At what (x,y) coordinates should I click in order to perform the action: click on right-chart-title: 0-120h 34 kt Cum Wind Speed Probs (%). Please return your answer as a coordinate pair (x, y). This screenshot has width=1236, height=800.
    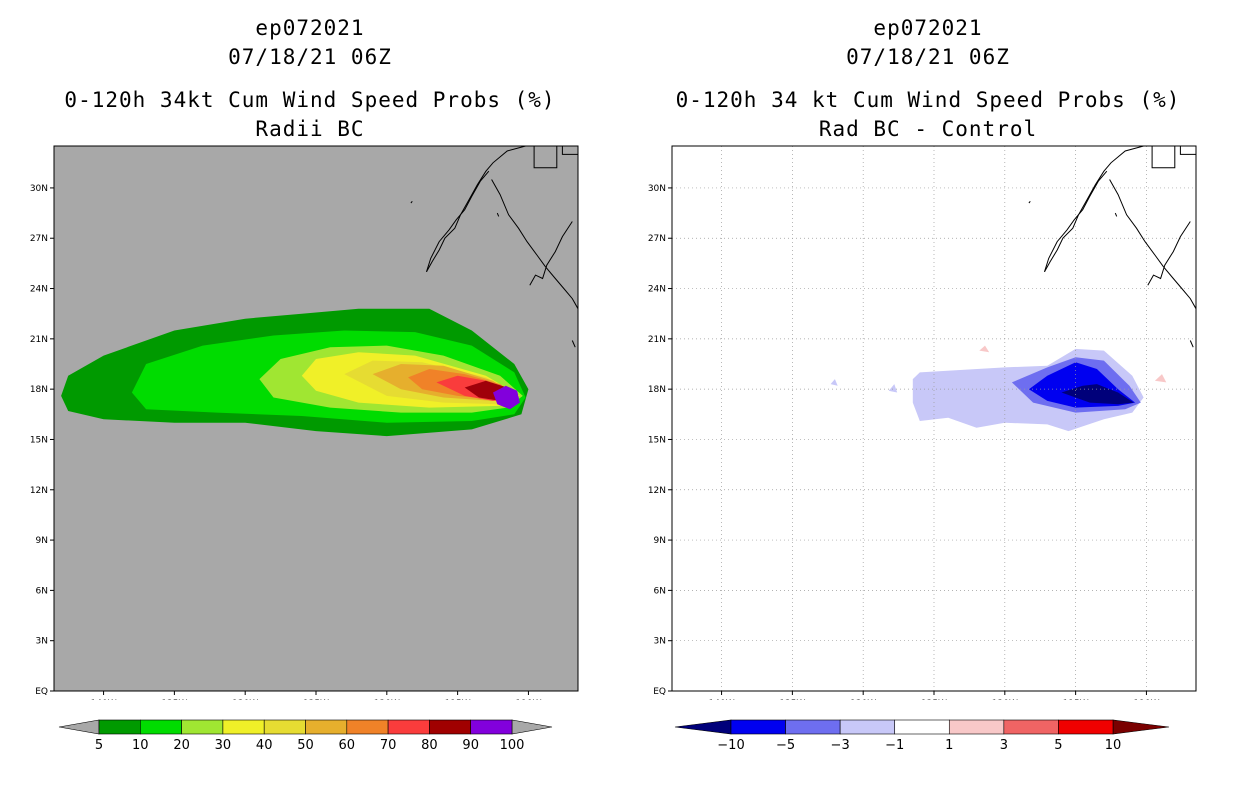
    Looking at the image, I should click on (928, 100).